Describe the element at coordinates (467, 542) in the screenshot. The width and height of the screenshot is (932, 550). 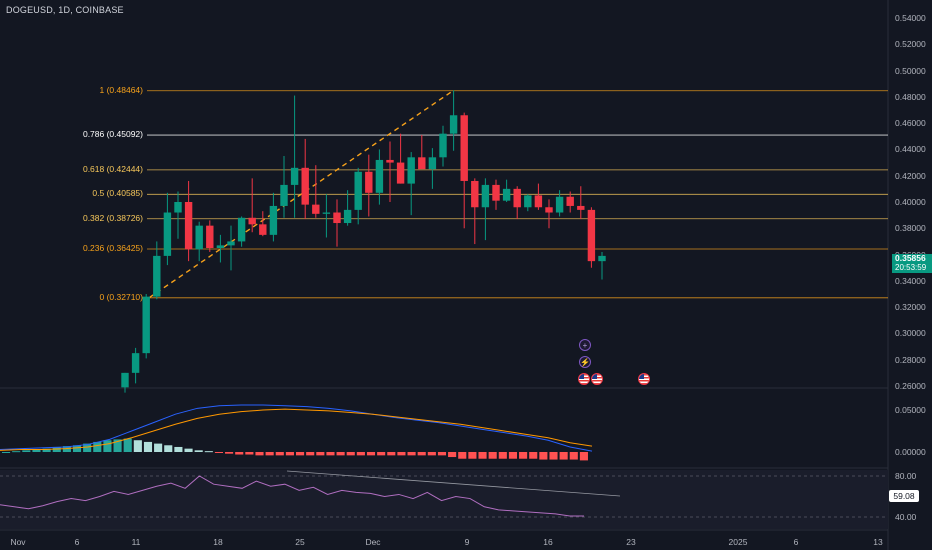
I see `time-tick-label: 9` at that location.